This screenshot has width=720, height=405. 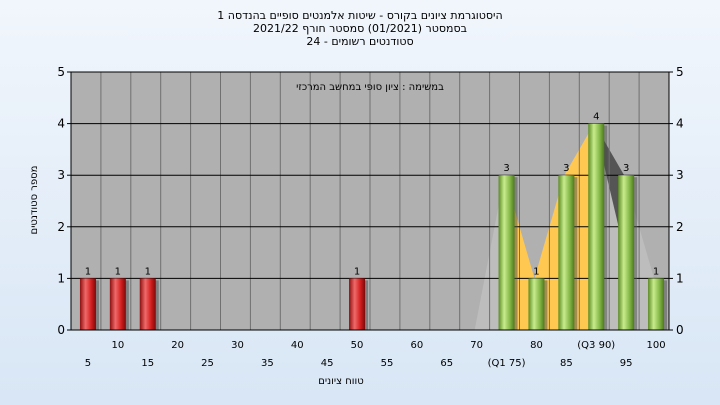 What do you see at coordinates (680, 227) in the screenshot?
I see `y-tick-label-right: 2` at bounding box center [680, 227].